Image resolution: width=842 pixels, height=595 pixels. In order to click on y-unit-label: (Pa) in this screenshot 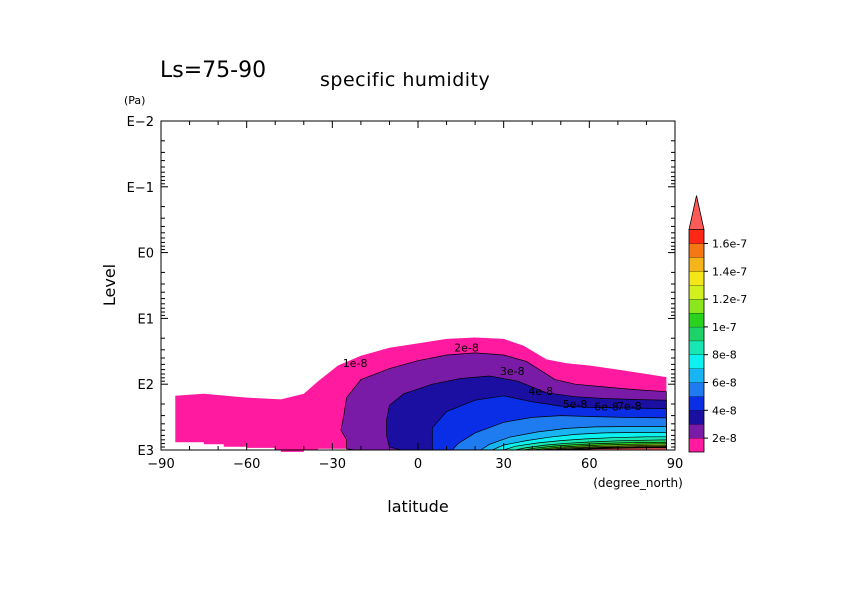, I will do `click(134, 100)`.